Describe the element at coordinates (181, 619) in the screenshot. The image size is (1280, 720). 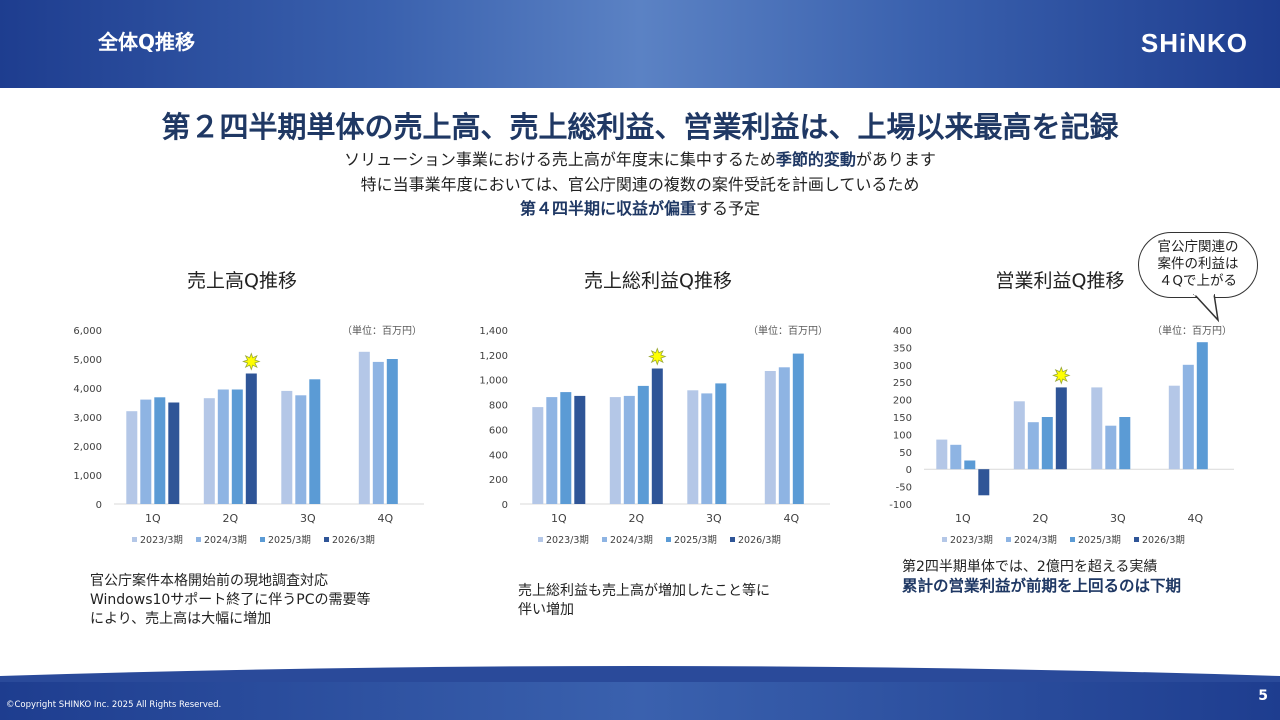
I see `note-sales-line-3: により、売上高は大幅に増加` at that location.